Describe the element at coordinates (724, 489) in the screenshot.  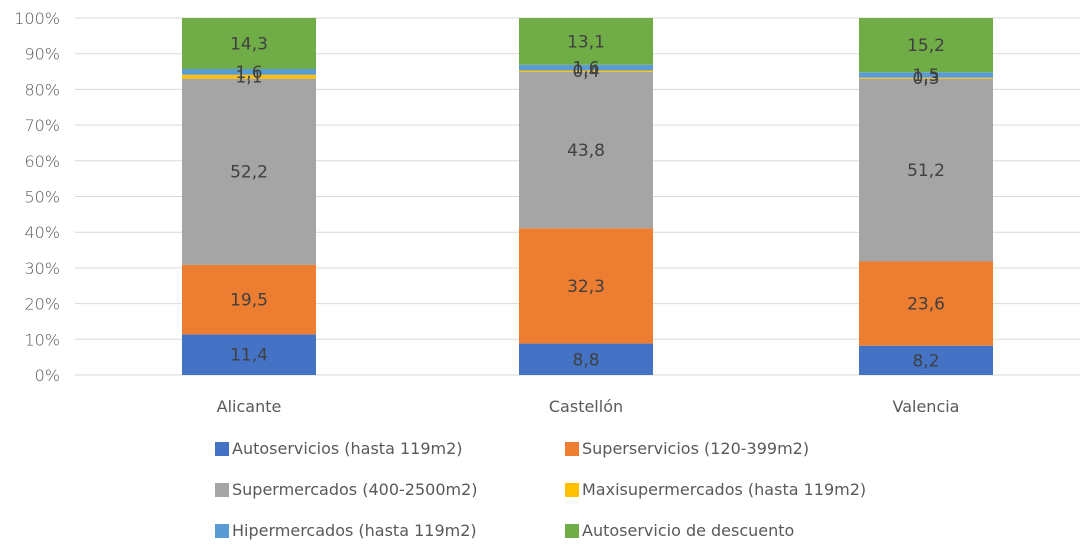
I see `legend-label: Maxisupermercados (hasta 119m2)` at that location.